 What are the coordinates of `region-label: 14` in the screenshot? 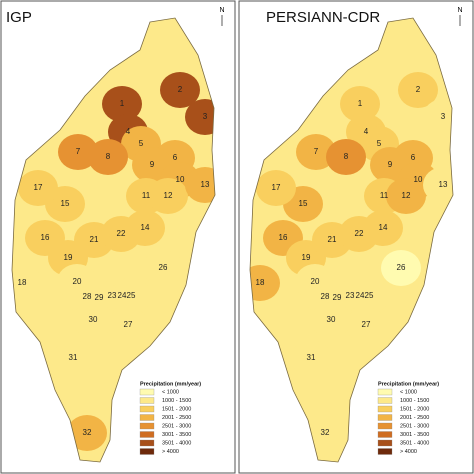 It's located at (383, 227).